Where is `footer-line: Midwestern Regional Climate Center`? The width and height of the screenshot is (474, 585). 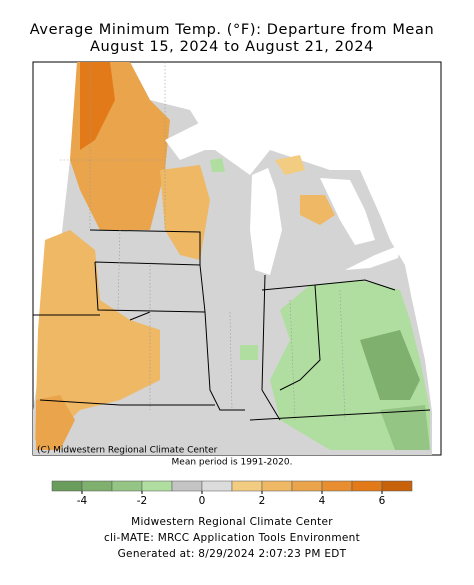 footer-line: Midwestern Regional Climate Center is located at coordinates (232, 522).